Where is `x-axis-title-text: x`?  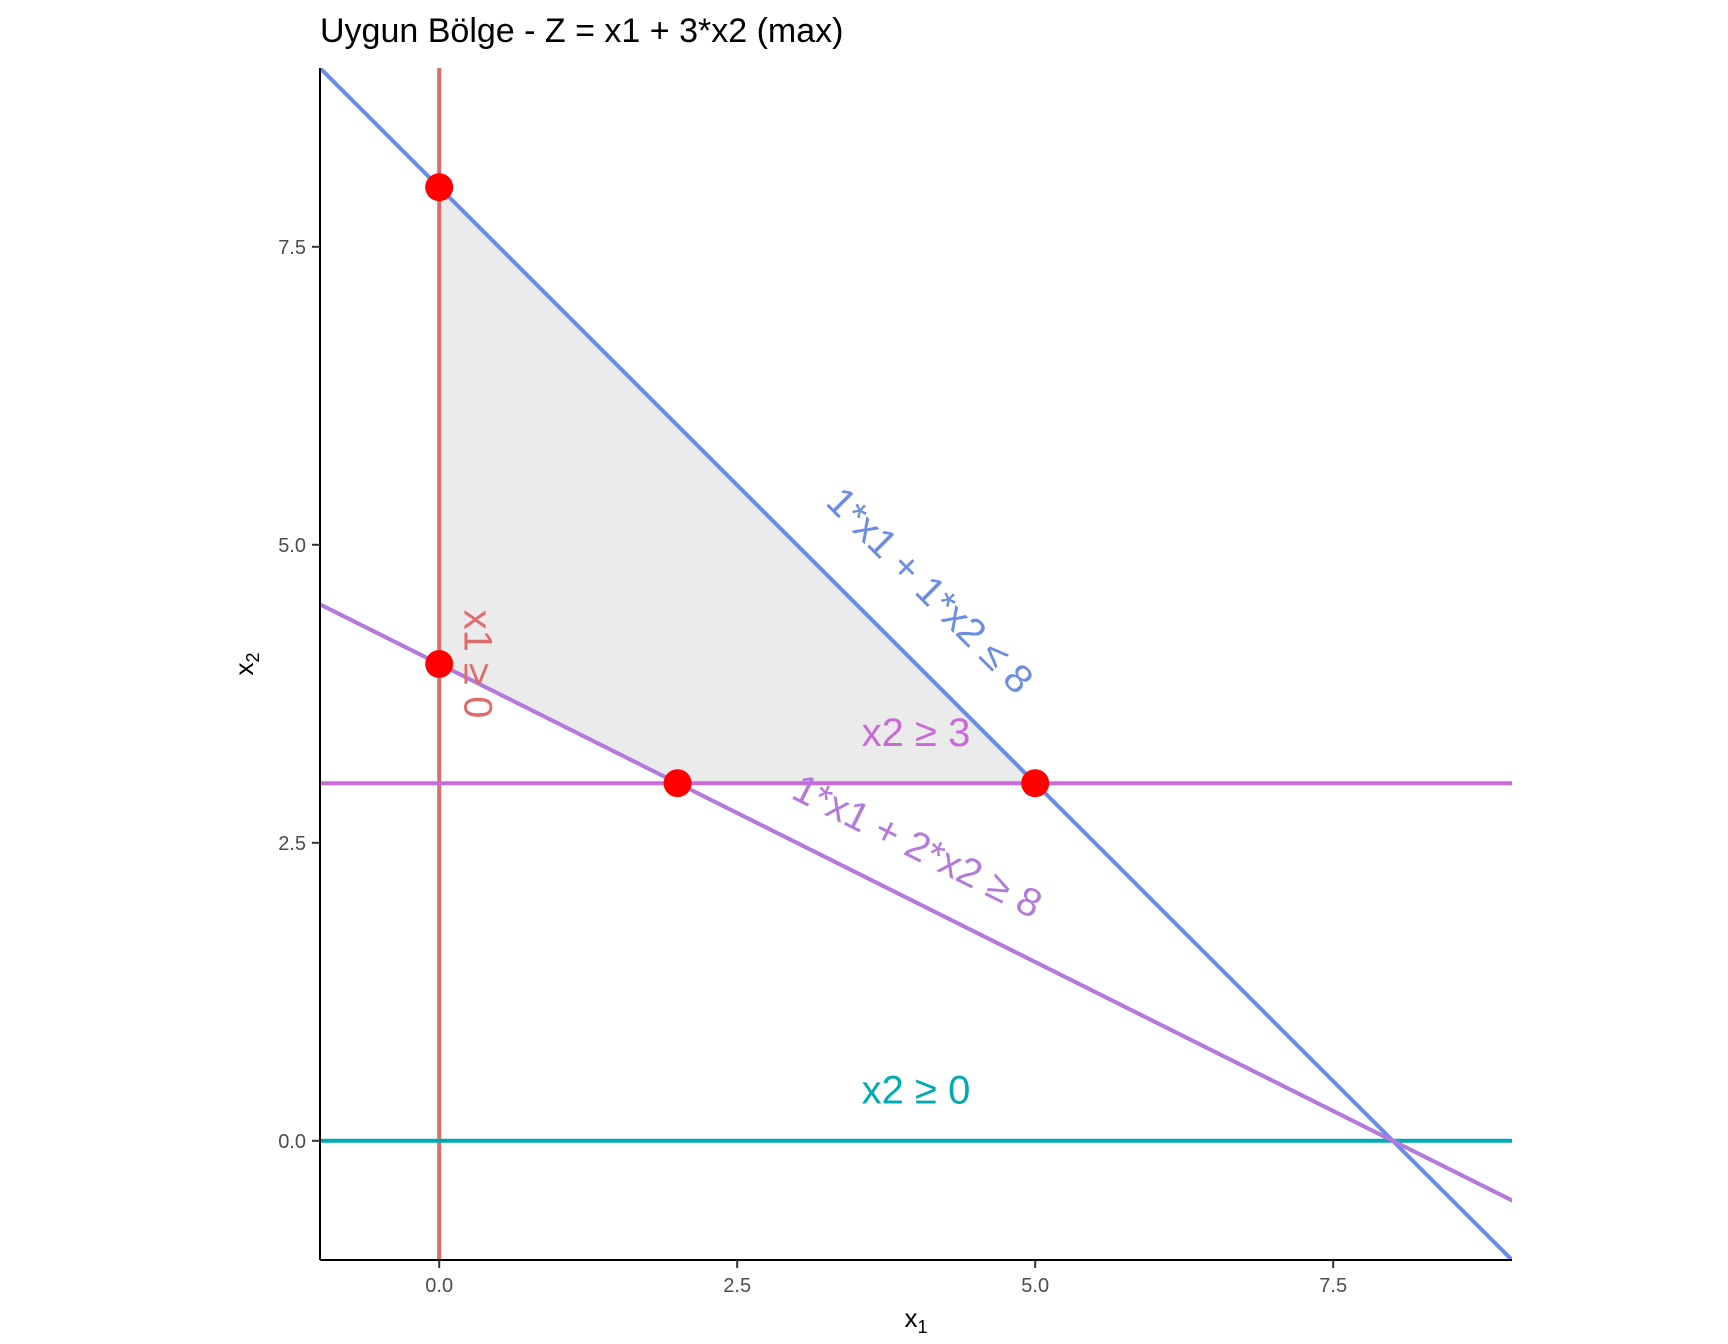
x-axis-title-text: x is located at coordinates (910, 1318).